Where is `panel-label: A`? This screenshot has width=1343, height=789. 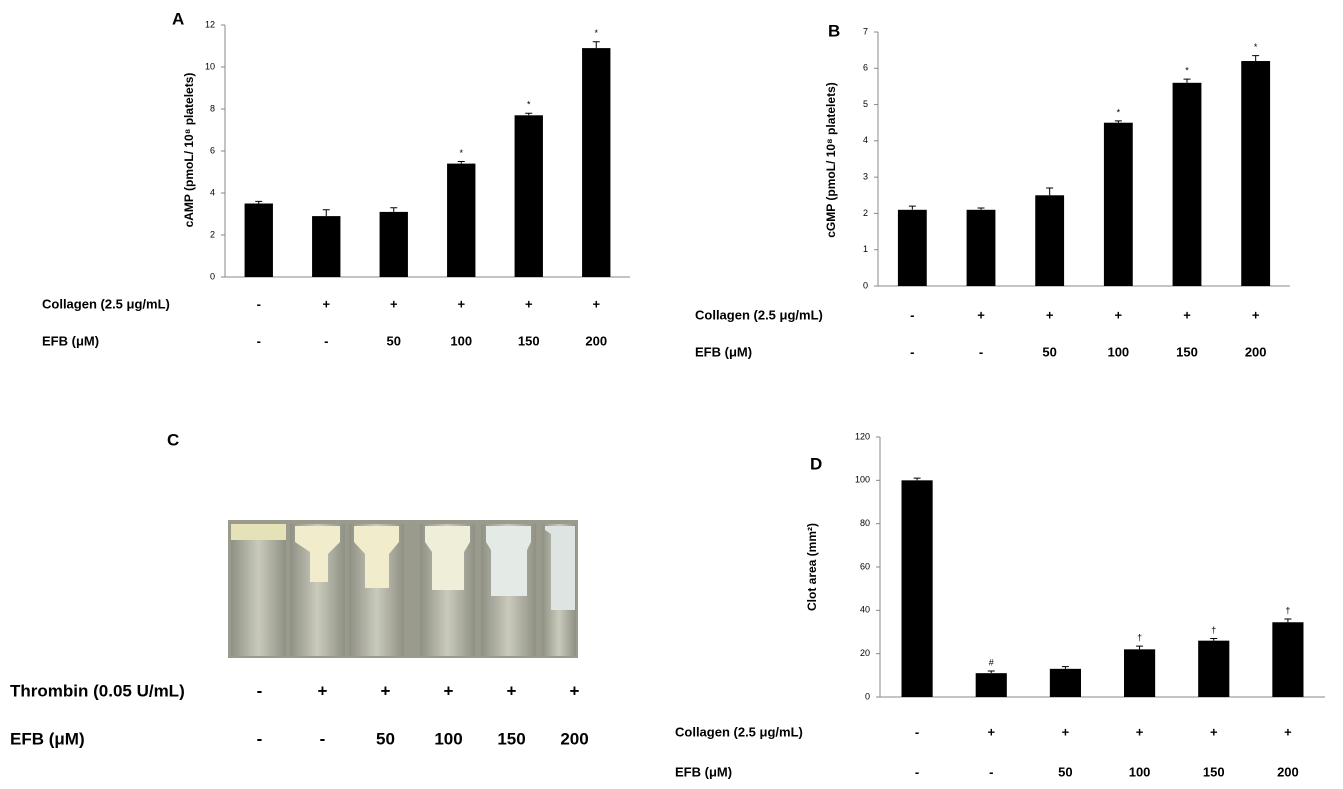
panel-label: A is located at coordinates (178, 18).